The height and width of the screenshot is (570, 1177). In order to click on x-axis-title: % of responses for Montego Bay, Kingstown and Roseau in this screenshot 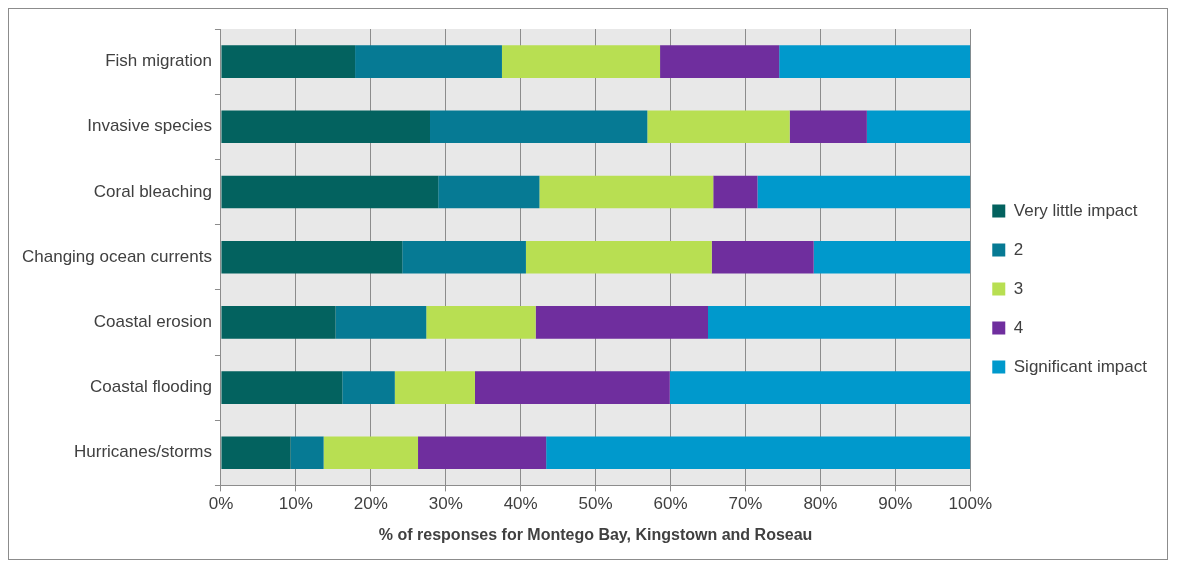, I will do `click(595, 534)`.